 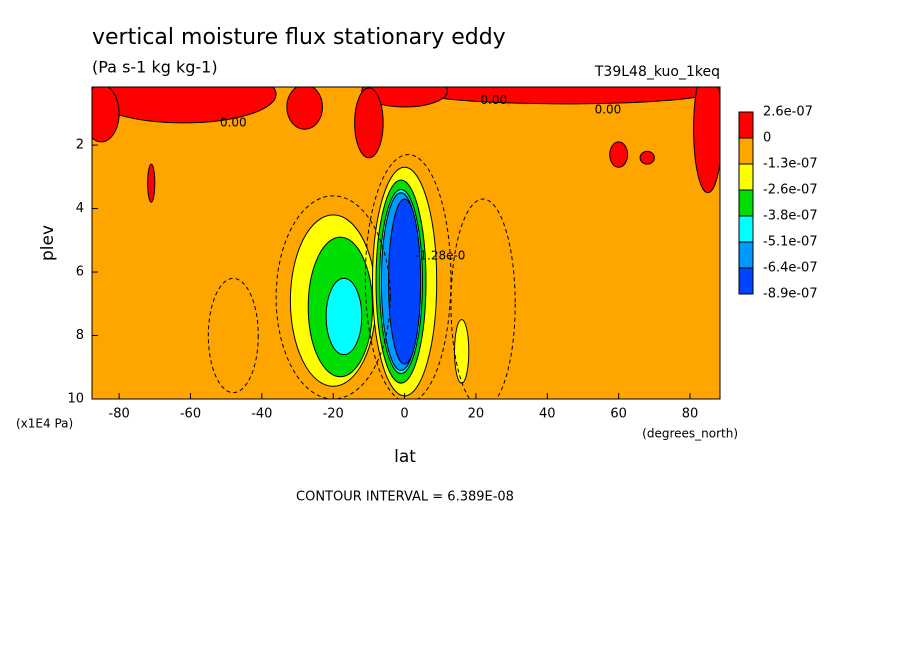 I want to click on x-tick-label: 0, so click(x=404, y=414).